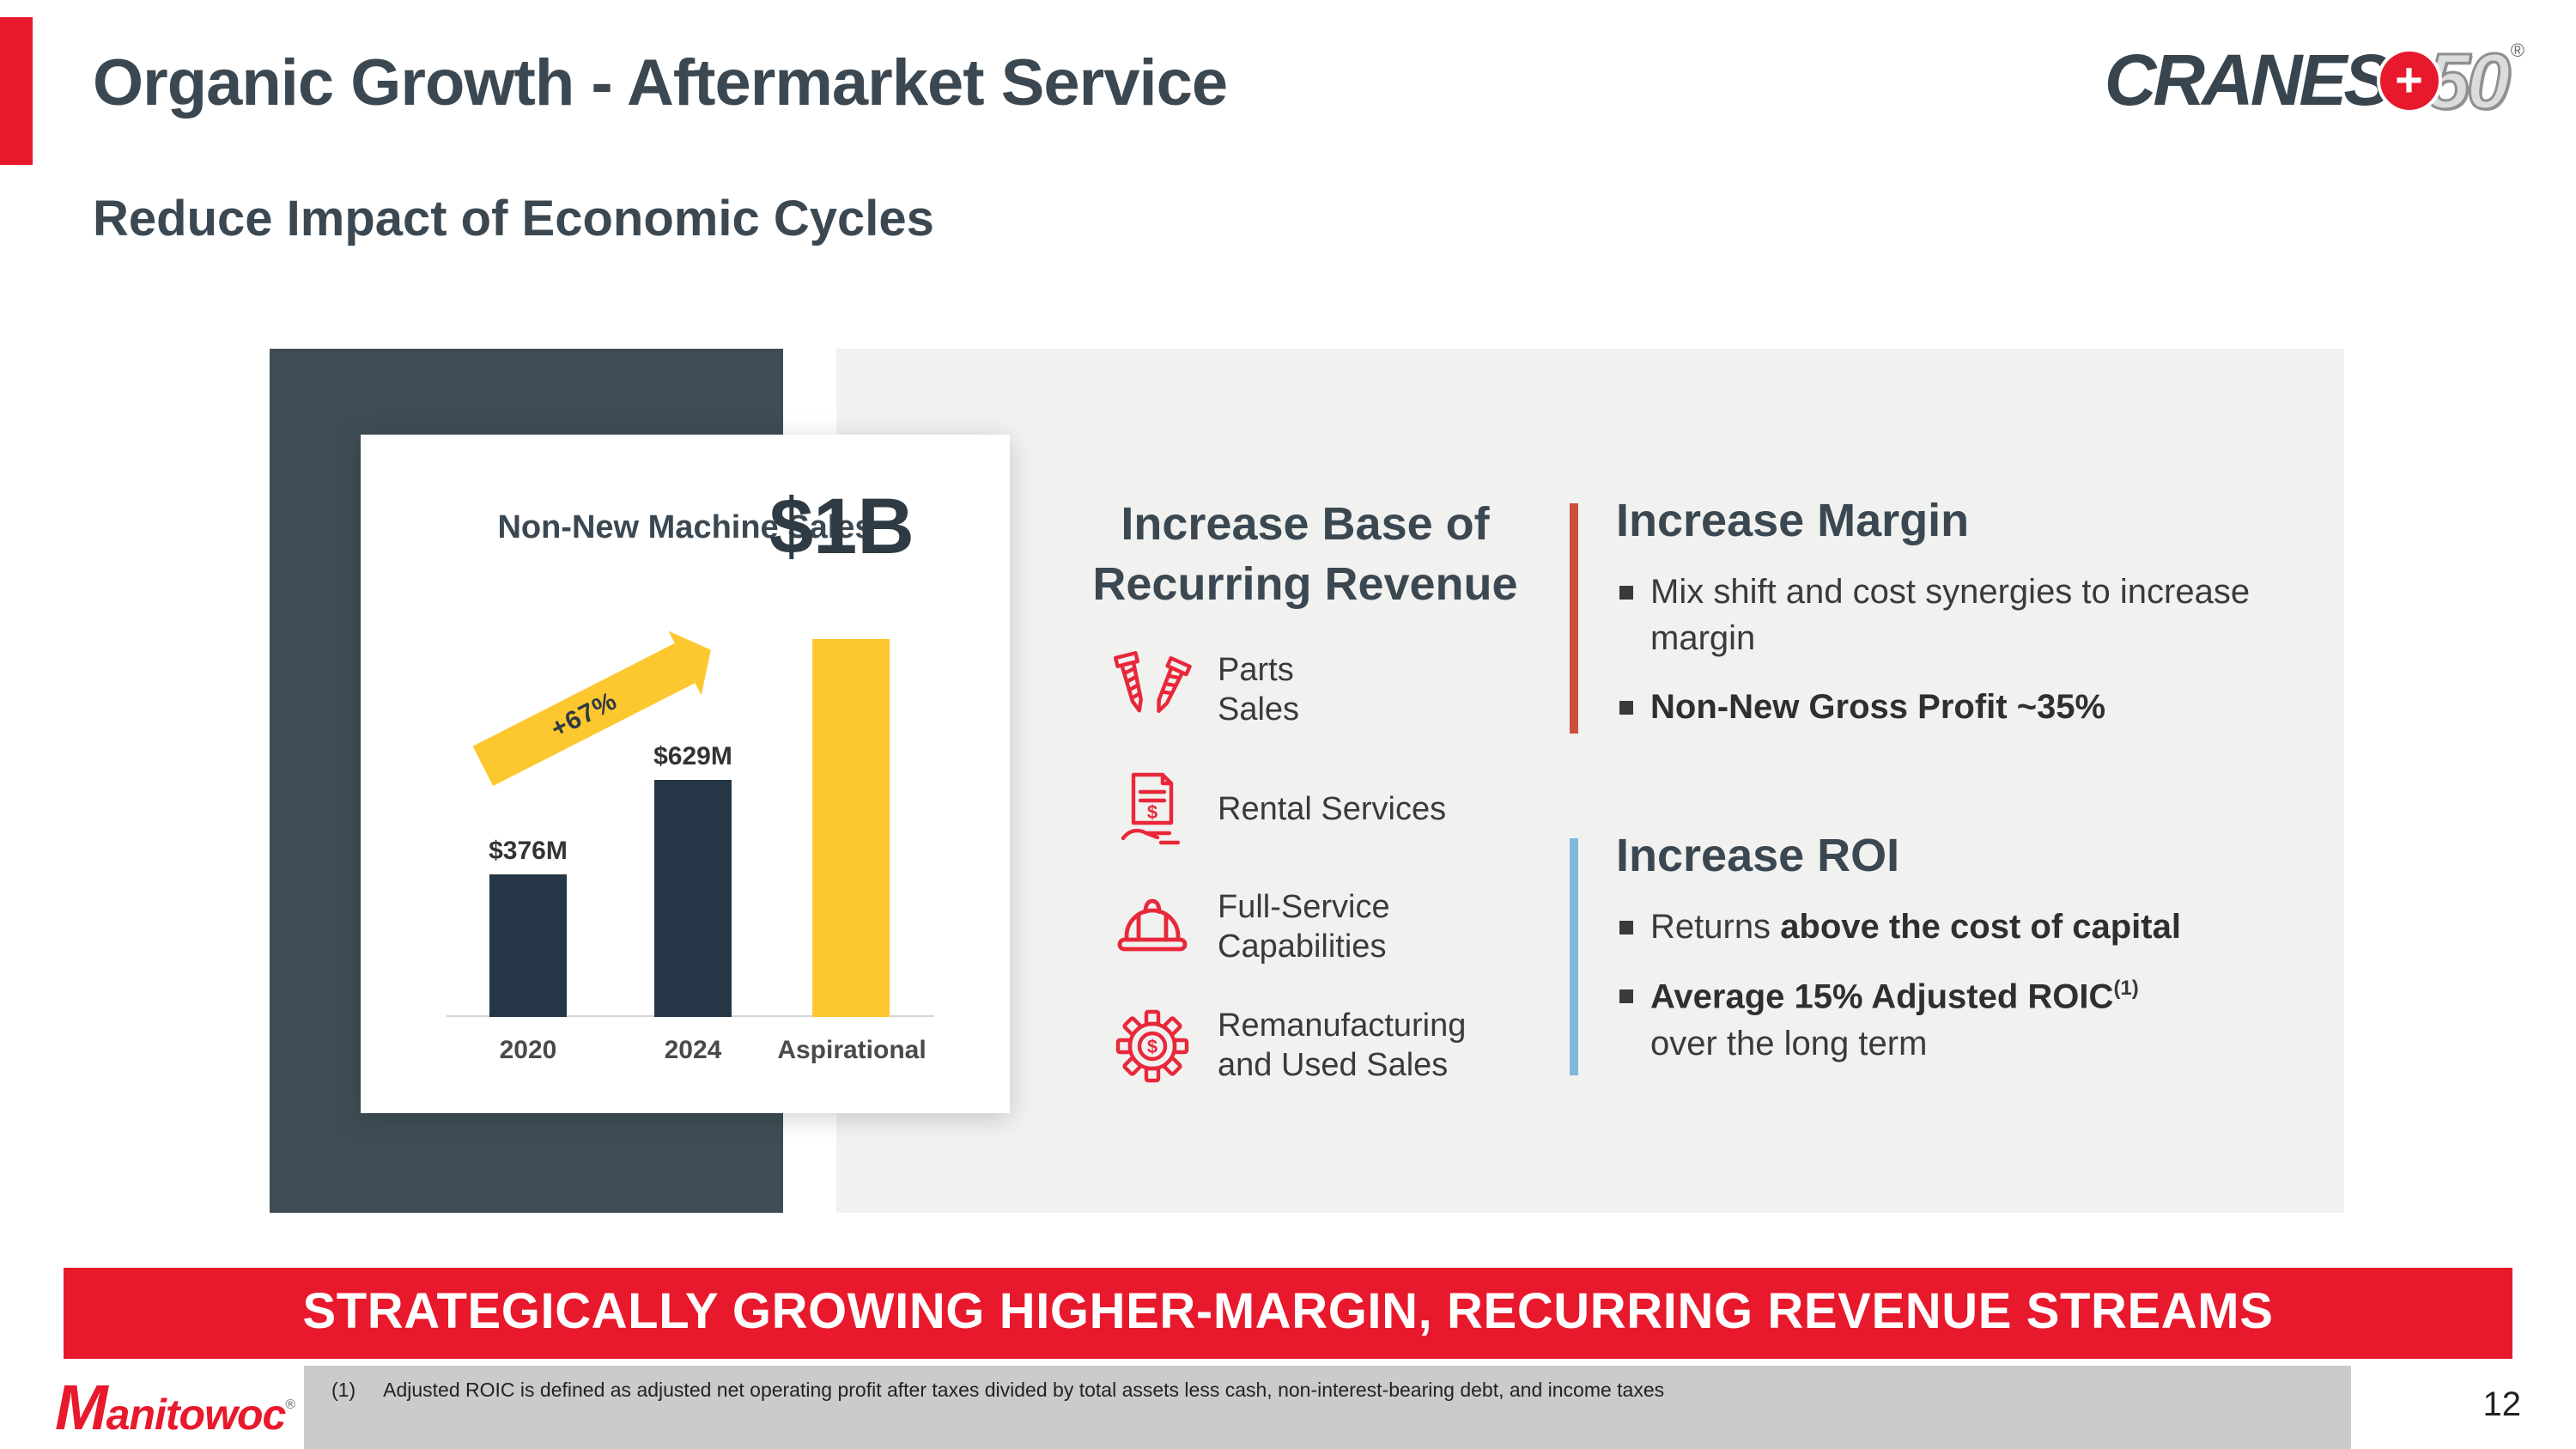  I want to click on bullet-returns: Returns above the cost of capital, so click(1968, 929).